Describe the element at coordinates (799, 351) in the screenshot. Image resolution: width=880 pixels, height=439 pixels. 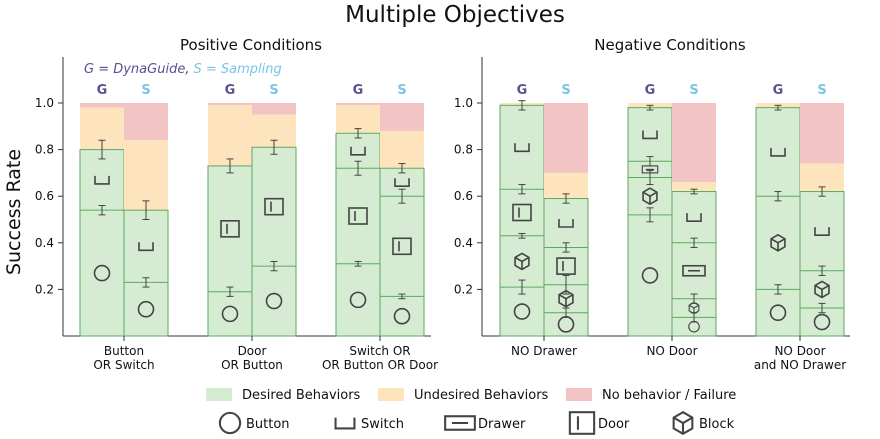
I see `x-tick-label: NO Door` at that location.